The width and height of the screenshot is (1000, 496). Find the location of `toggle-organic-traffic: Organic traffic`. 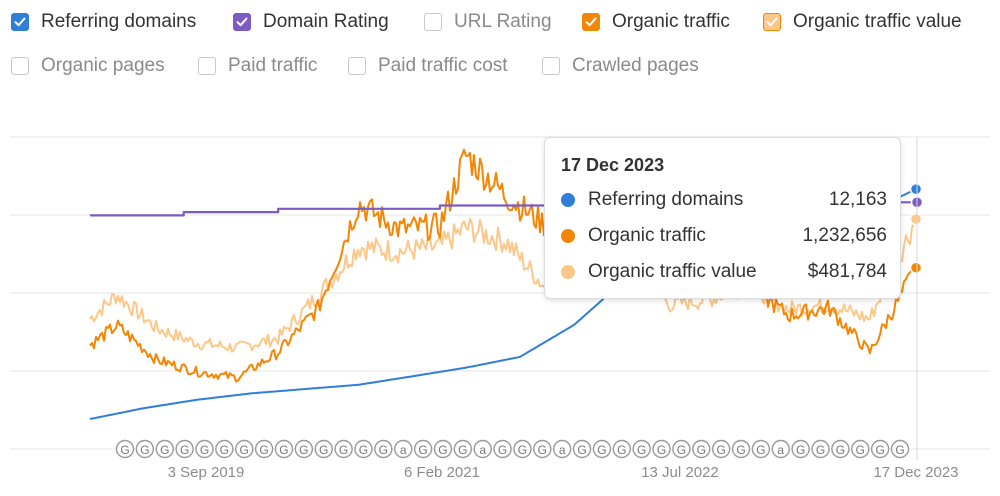

toggle-organic-traffic: Organic traffic is located at coordinates (656, 22).